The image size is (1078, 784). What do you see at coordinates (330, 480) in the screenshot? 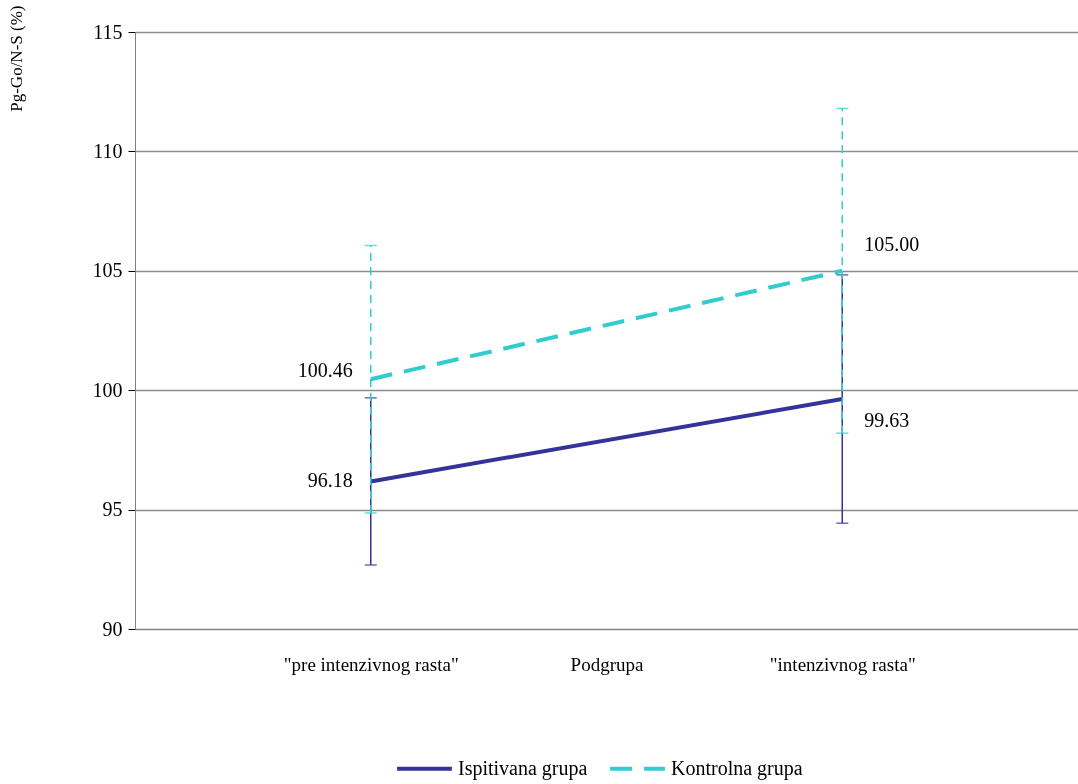
I see `data-label: 96.18` at bounding box center [330, 480].